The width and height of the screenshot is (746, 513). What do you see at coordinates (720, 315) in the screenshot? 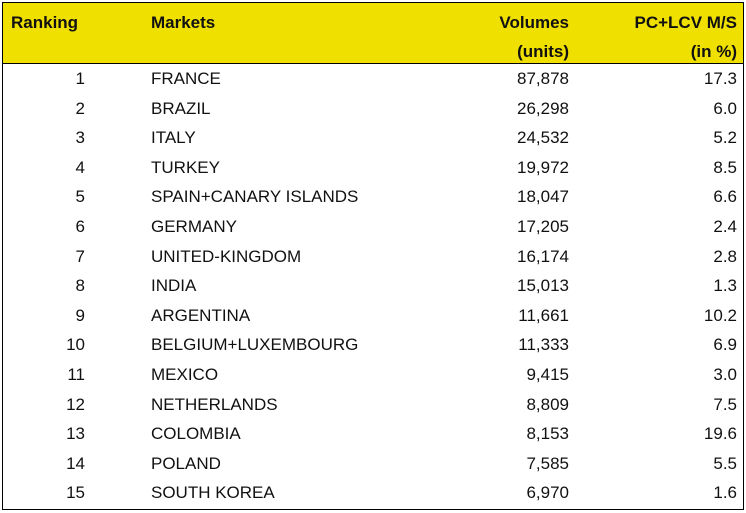
I see `table-cell: 10.2` at bounding box center [720, 315].